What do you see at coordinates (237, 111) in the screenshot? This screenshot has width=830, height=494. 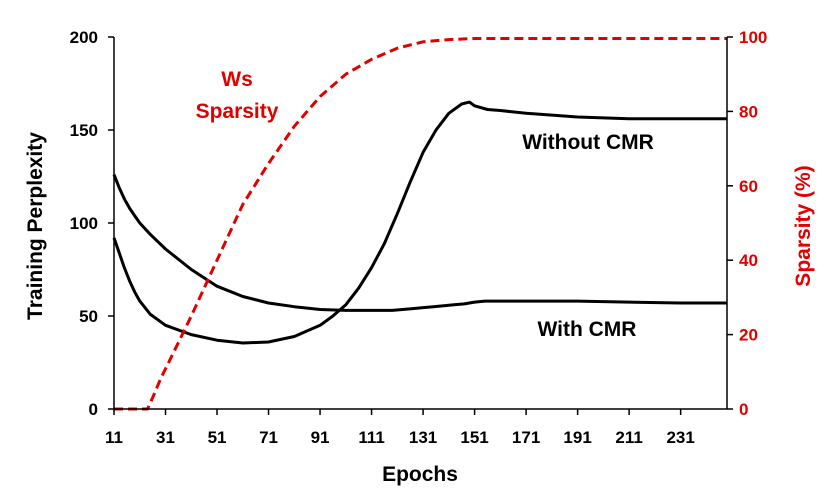 I see `annotation-sparsity: Sparsity` at bounding box center [237, 111].